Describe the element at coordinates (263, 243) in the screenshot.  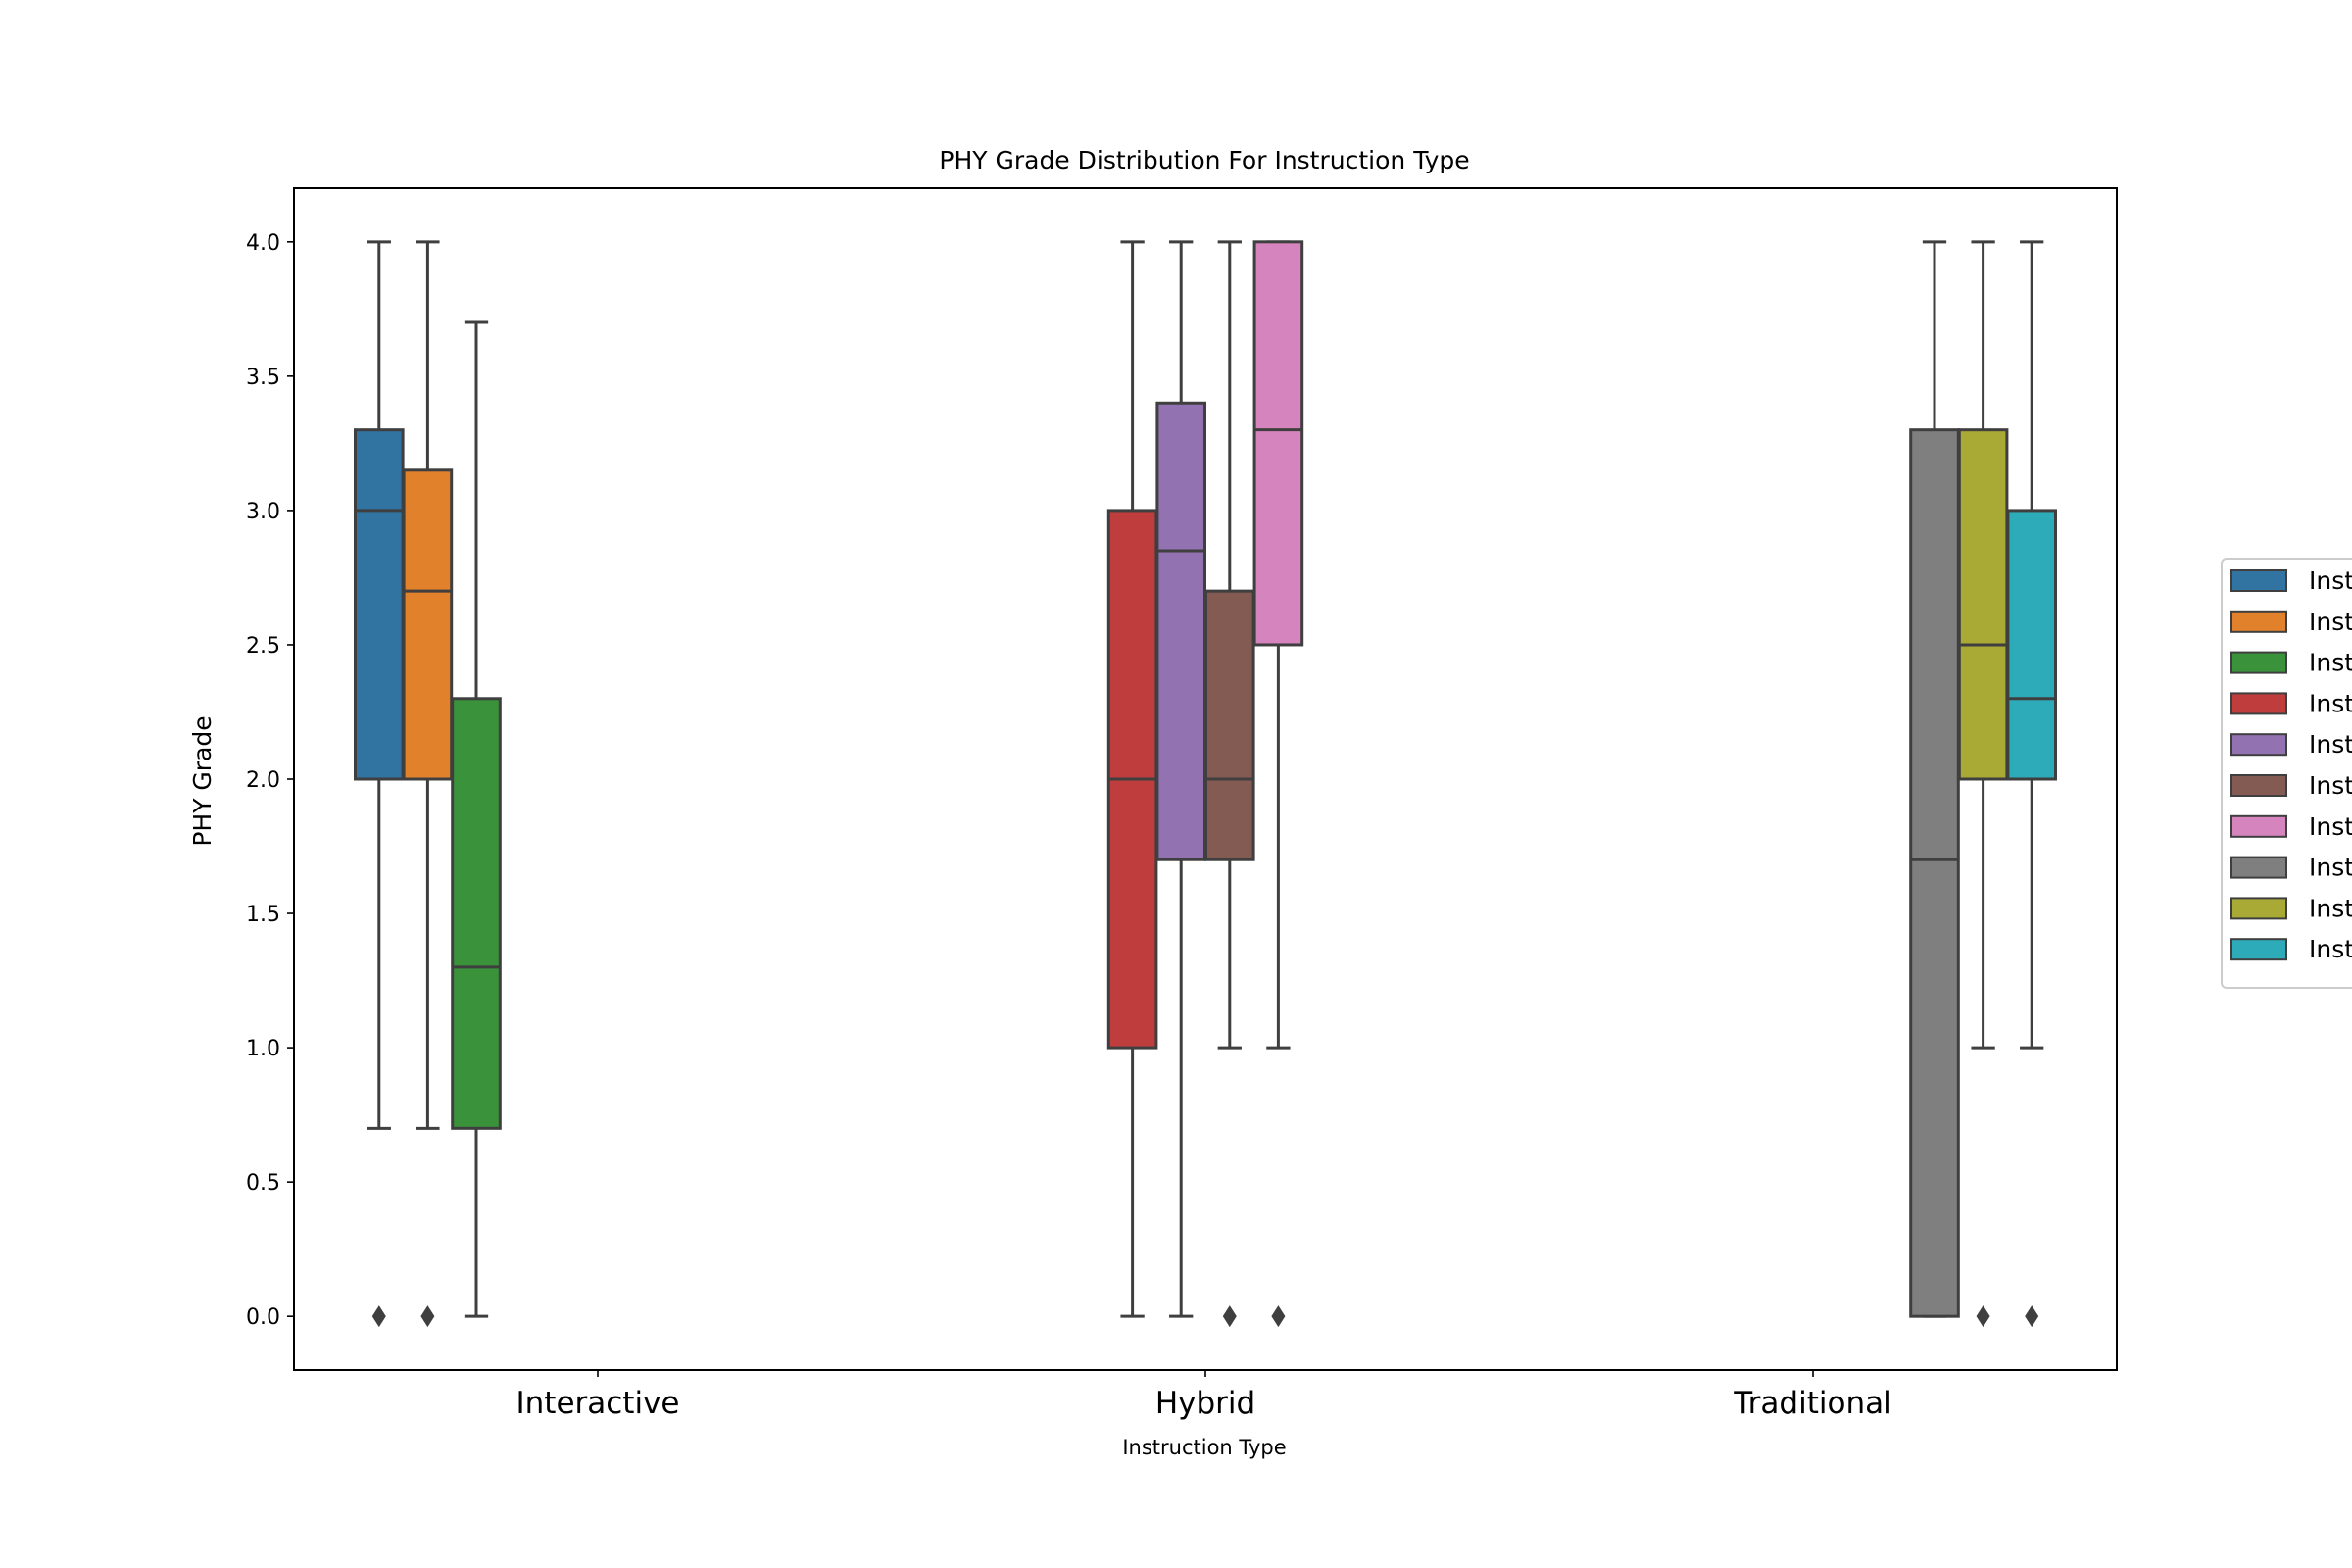
I see `y-tick-label: 4.0` at that location.